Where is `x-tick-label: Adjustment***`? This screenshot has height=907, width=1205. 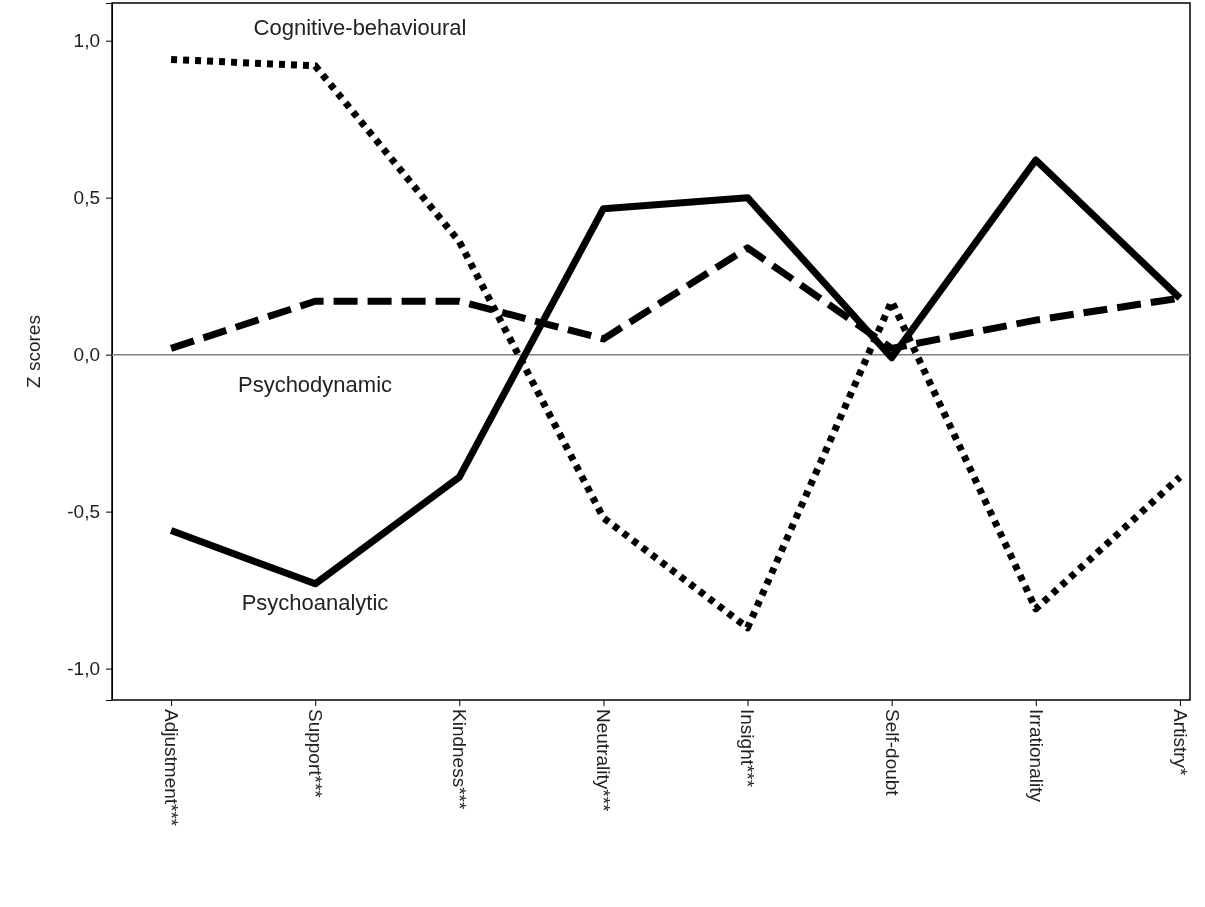 x-tick-label: Adjustment*** is located at coordinates (171, 768).